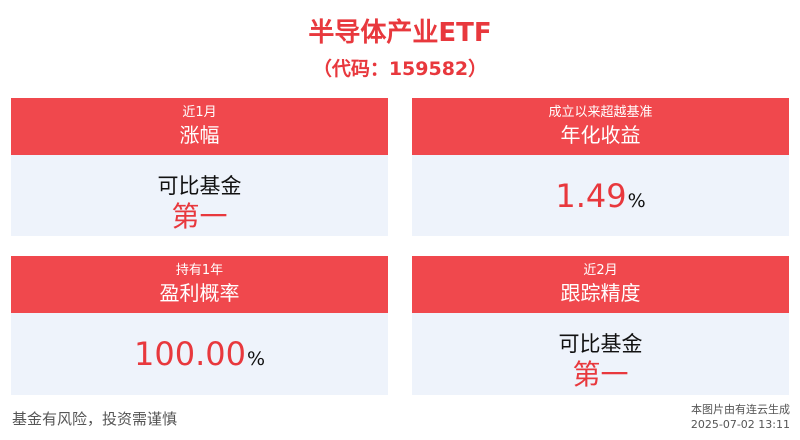 Image resolution: width=800 pixels, height=440 pixels. I want to click on metric-value-line: 100.00%, so click(199, 354).